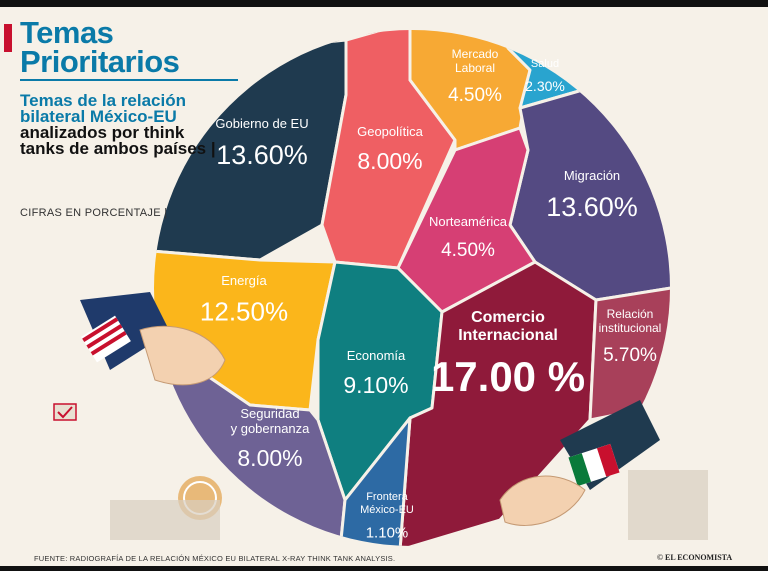 Image resolution: width=768 pixels, height=571 pixels. Describe the element at coordinates (542, 500) in the screenshot. I see `mx-hand-icon` at that location.